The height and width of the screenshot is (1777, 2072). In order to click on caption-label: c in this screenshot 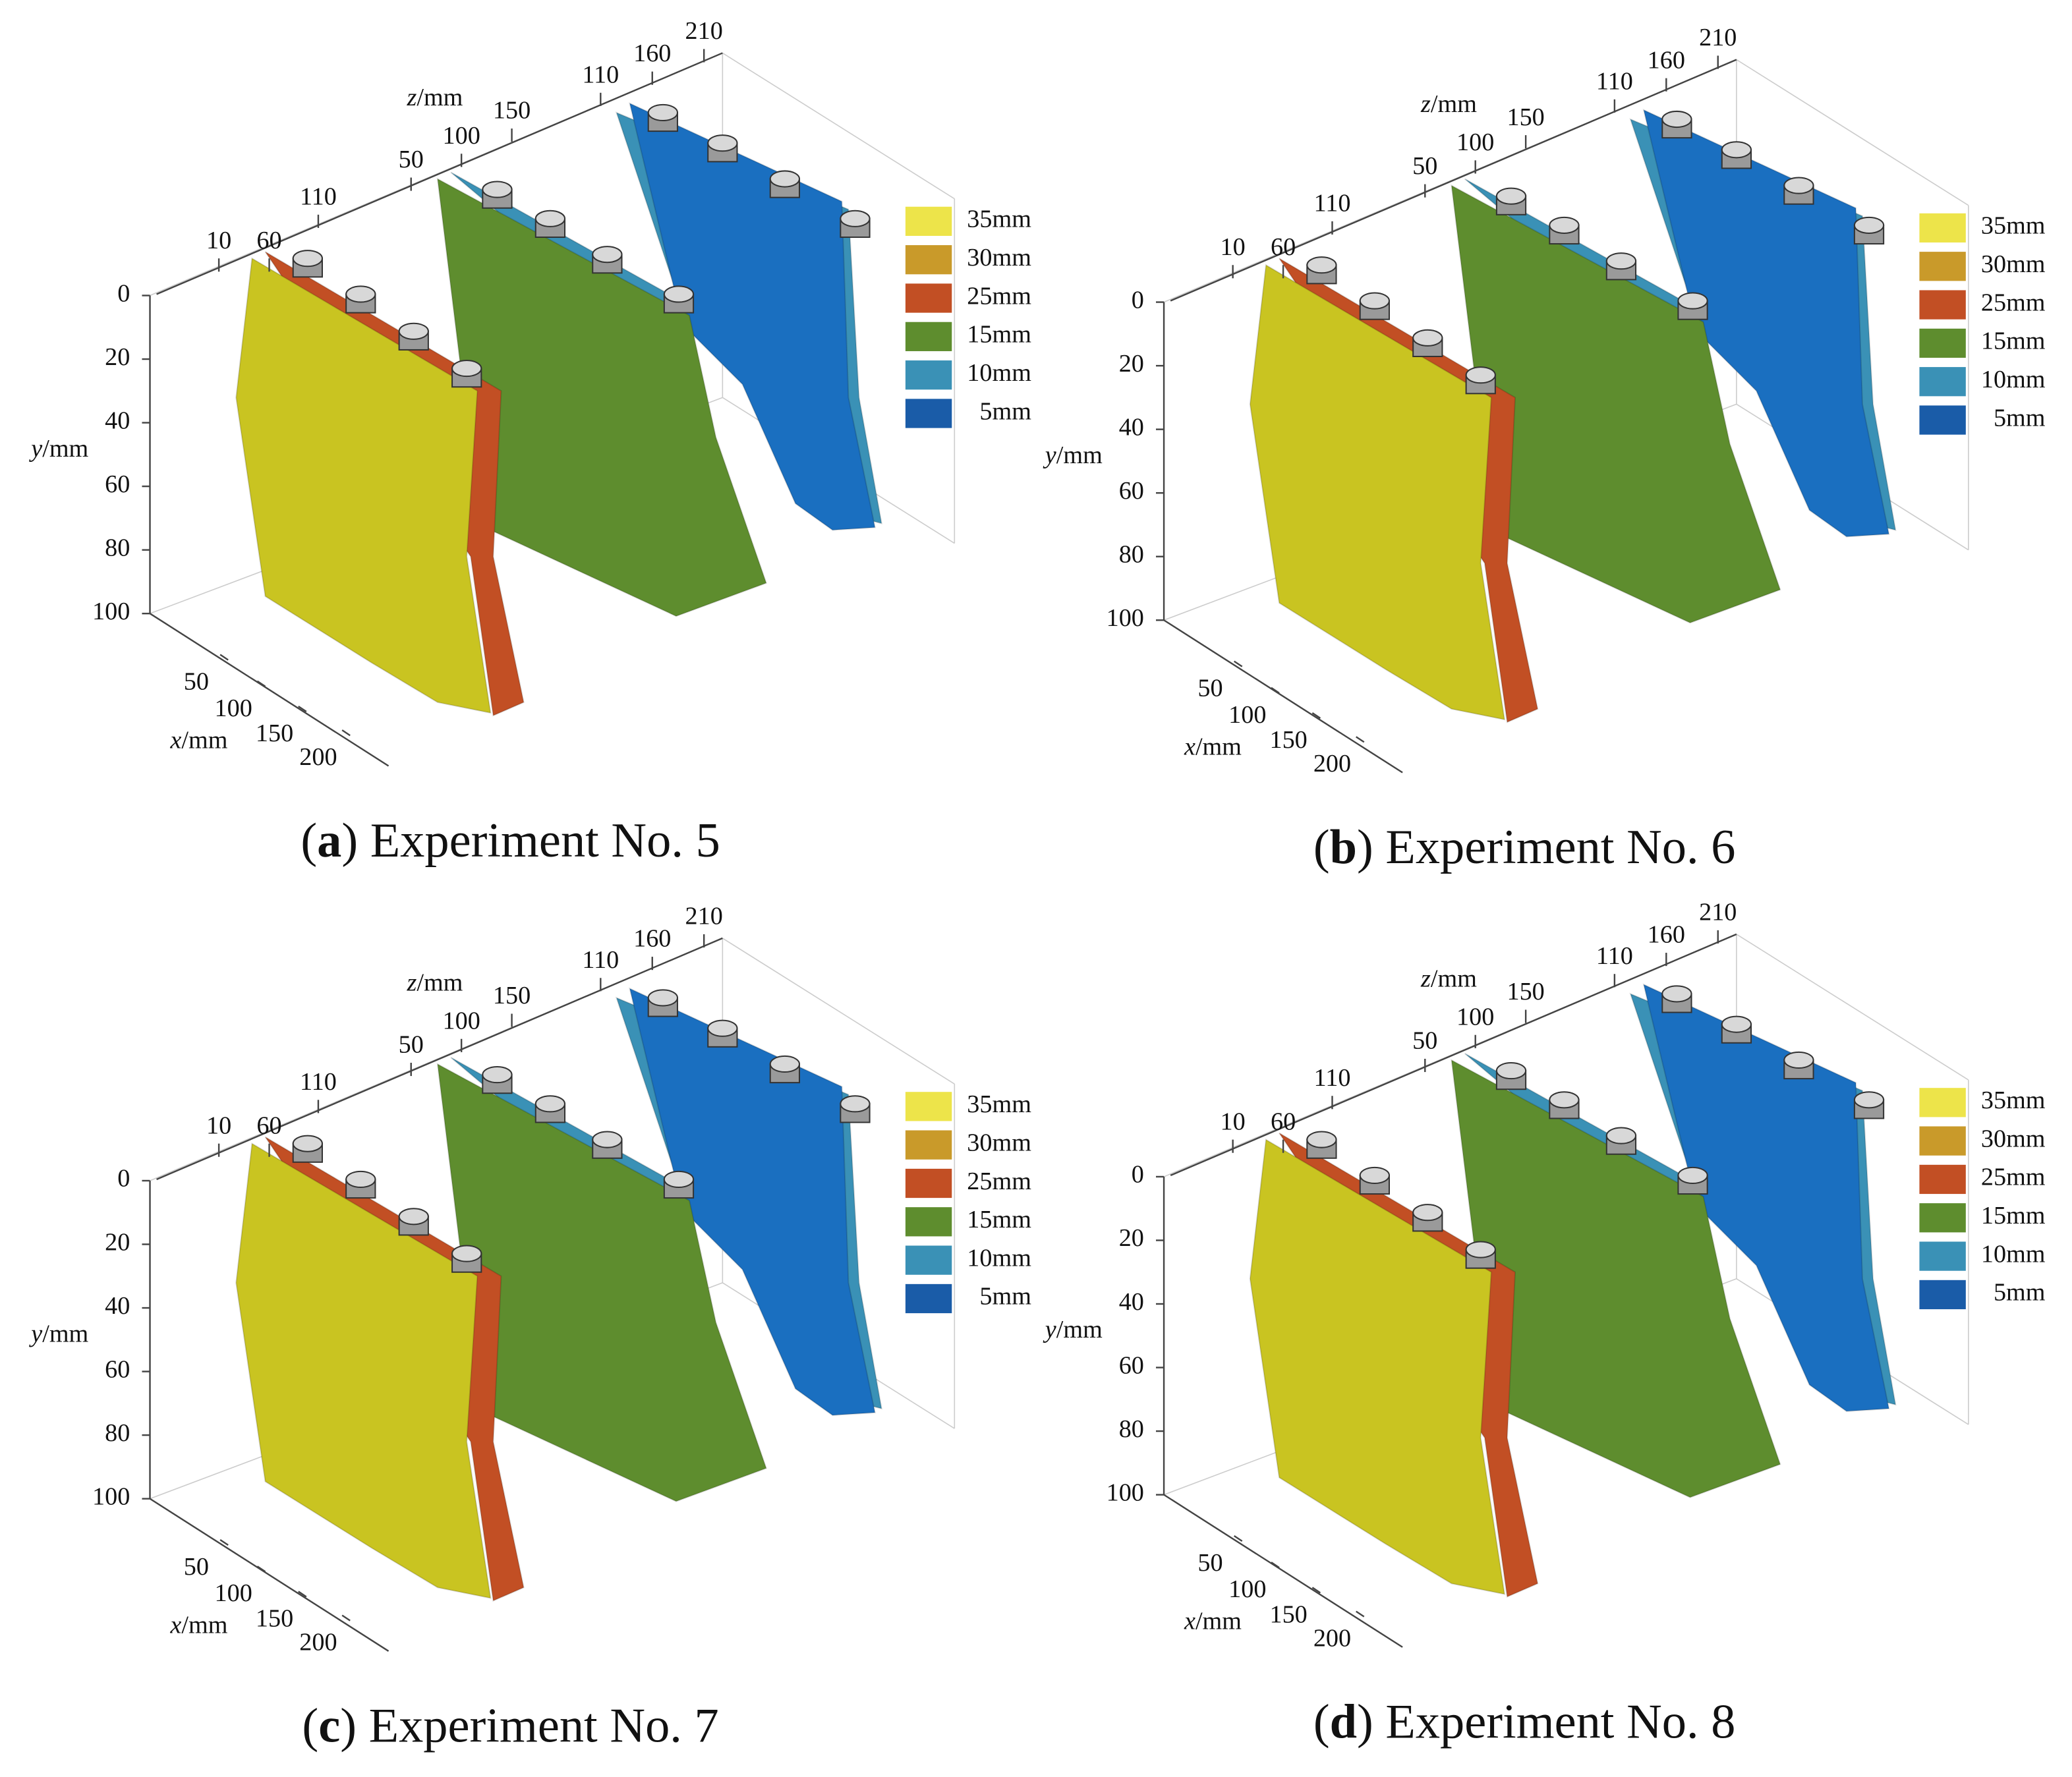, I will do `click(329, 1726)`.